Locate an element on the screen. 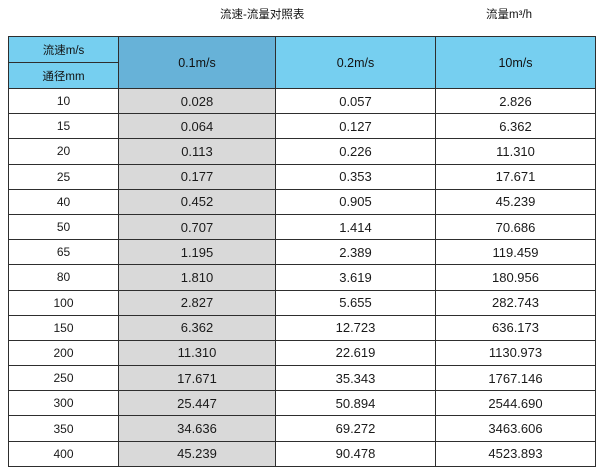 The height and width of the screenshot is (467, 600). cell-nominal-diameter: 25 is located at coordinates (63, 176).